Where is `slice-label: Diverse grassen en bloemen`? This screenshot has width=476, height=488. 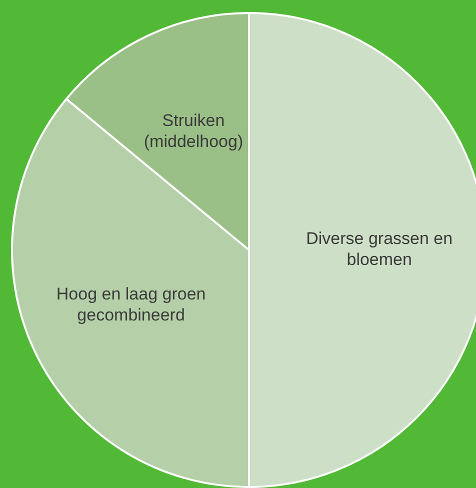 slice-label: Diverse grassen en bloemen is located at coordinates (379, 249).